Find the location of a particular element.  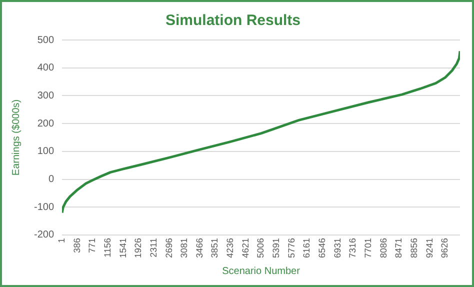

y-tick-label: 400 is located at coordinates (45, 68).